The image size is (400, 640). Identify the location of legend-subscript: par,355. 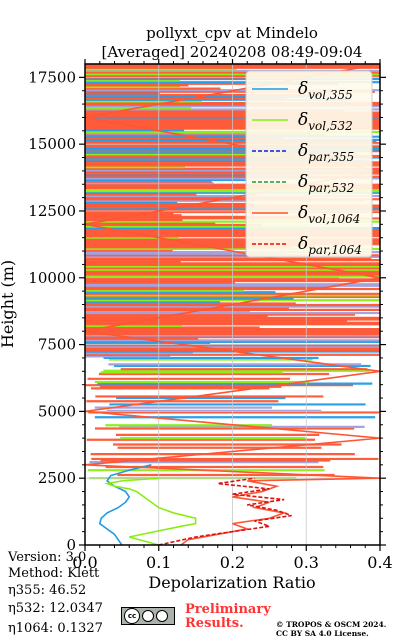
(331, 157).